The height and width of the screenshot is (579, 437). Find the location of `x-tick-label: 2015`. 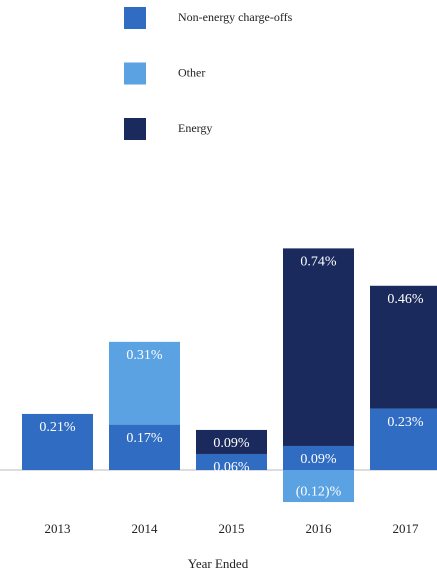

x-tick-label: 2015 is located at coordinates (232, 528).